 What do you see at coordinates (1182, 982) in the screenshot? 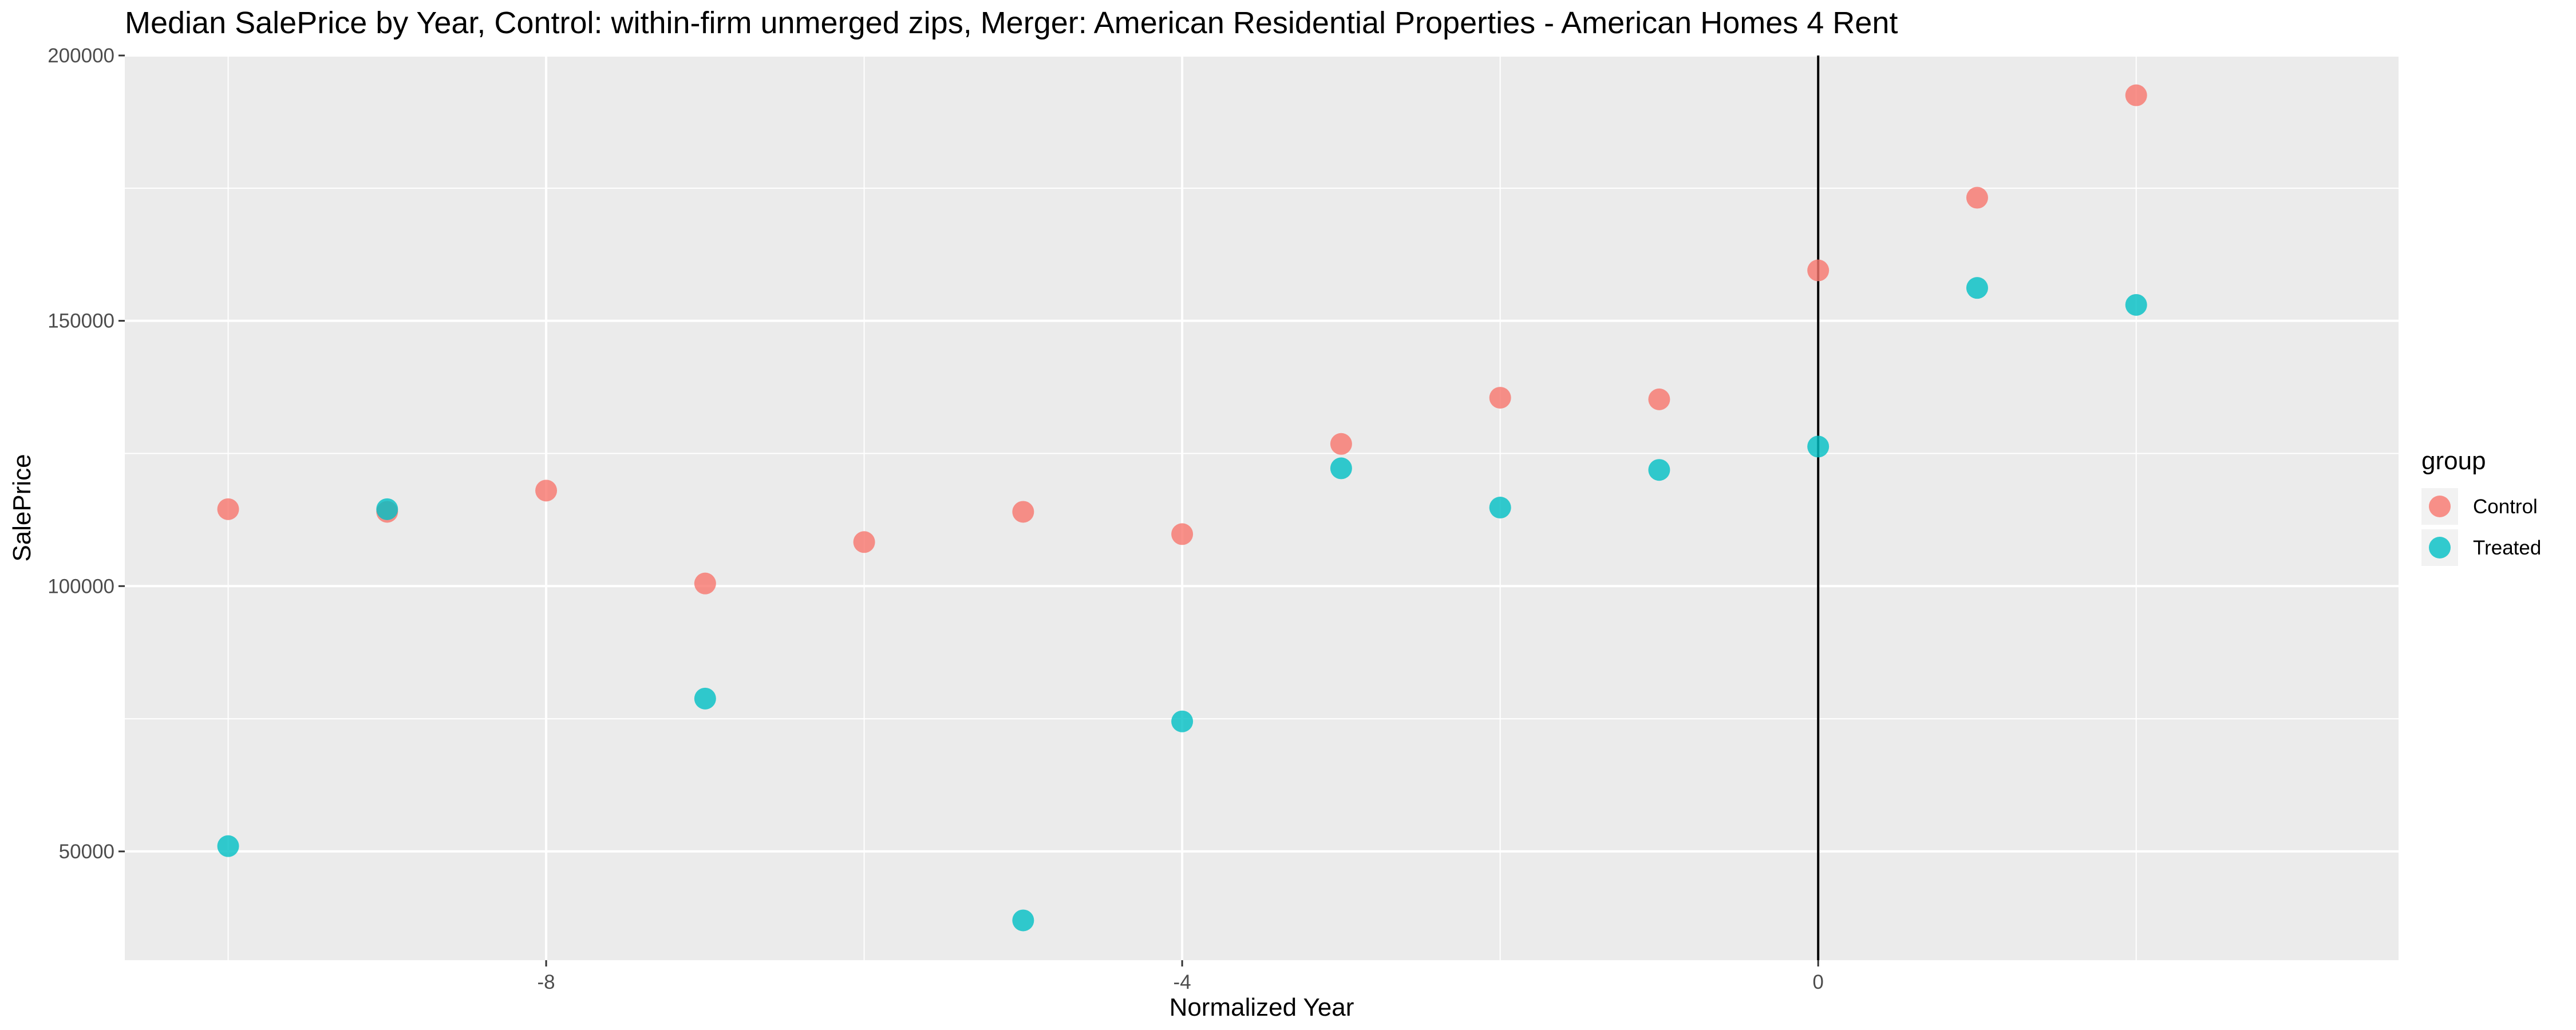
I see `x-tick-label: -4` at bounding box center [1182, 982].